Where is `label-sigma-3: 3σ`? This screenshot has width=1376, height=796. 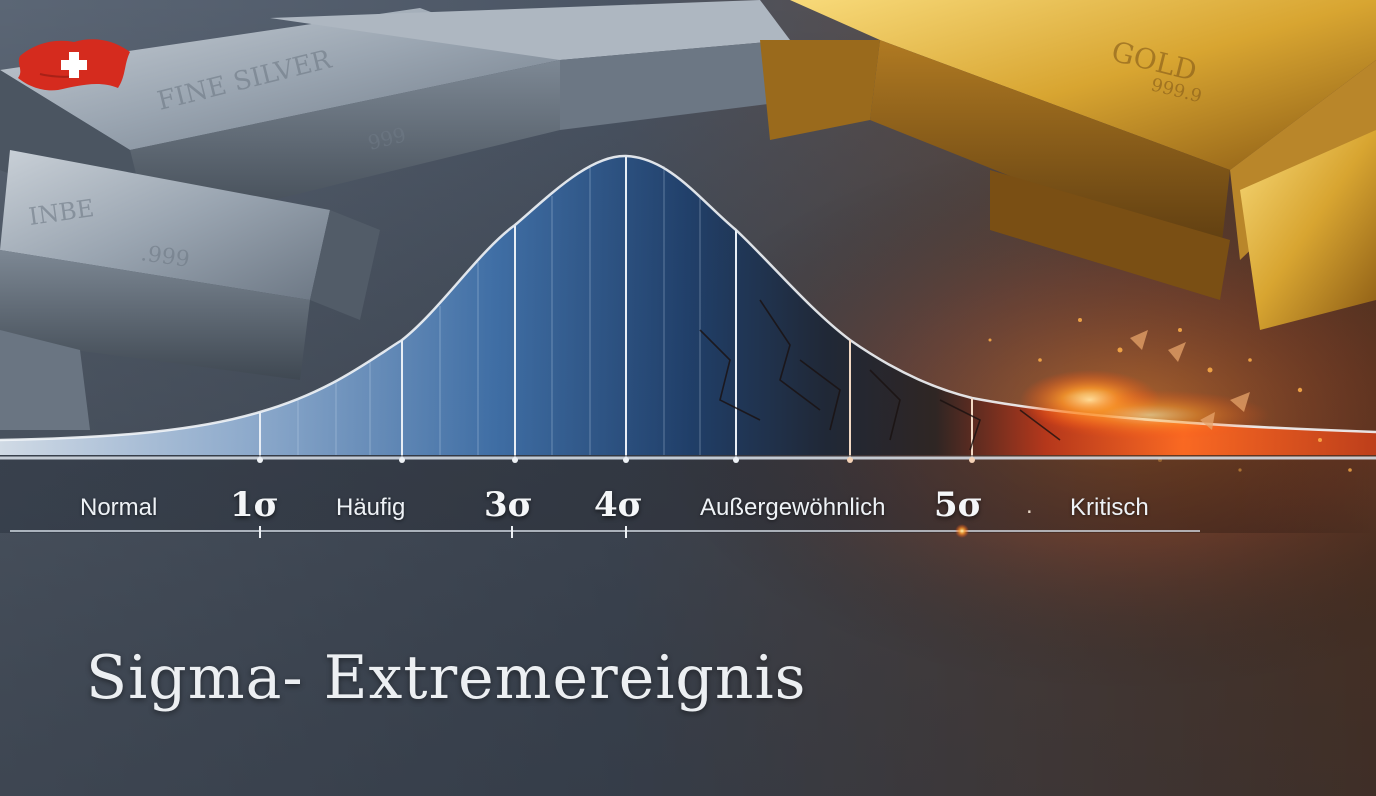 label-sigma-3: 3σ is located at coordinates (508, 505).